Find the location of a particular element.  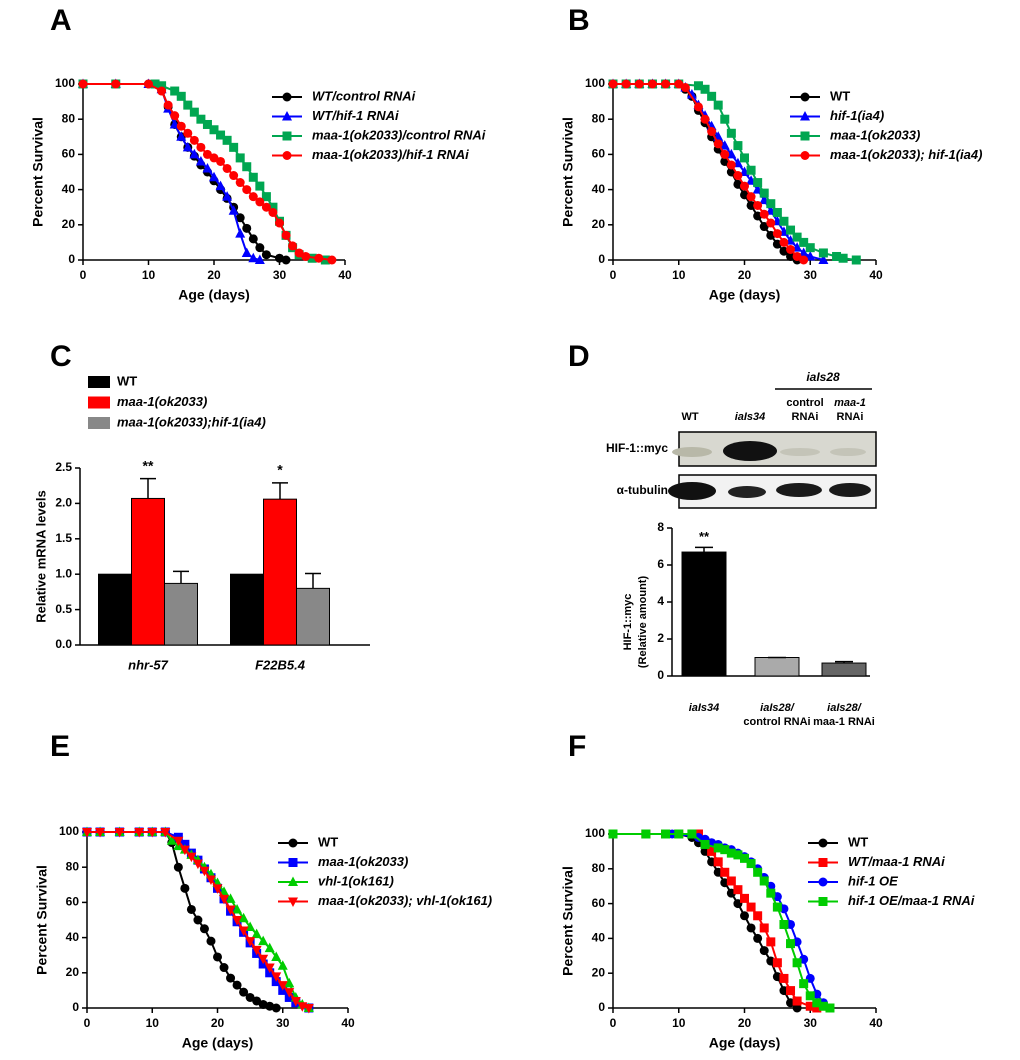

y-tick-label: 0.0 is located at coordinates (63, 644).